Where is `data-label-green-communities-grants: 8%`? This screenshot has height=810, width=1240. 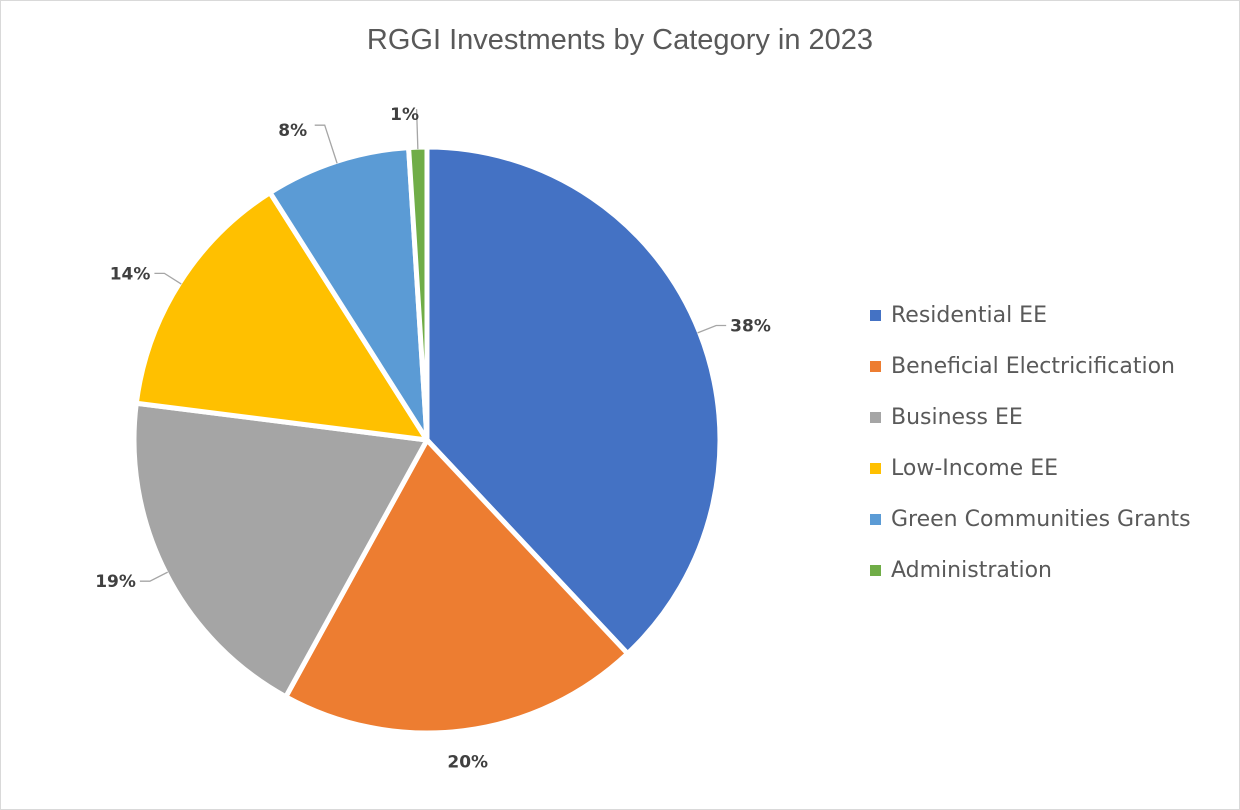
data-label-green-communities-grants: 8% is located at coordinates (292, 131).